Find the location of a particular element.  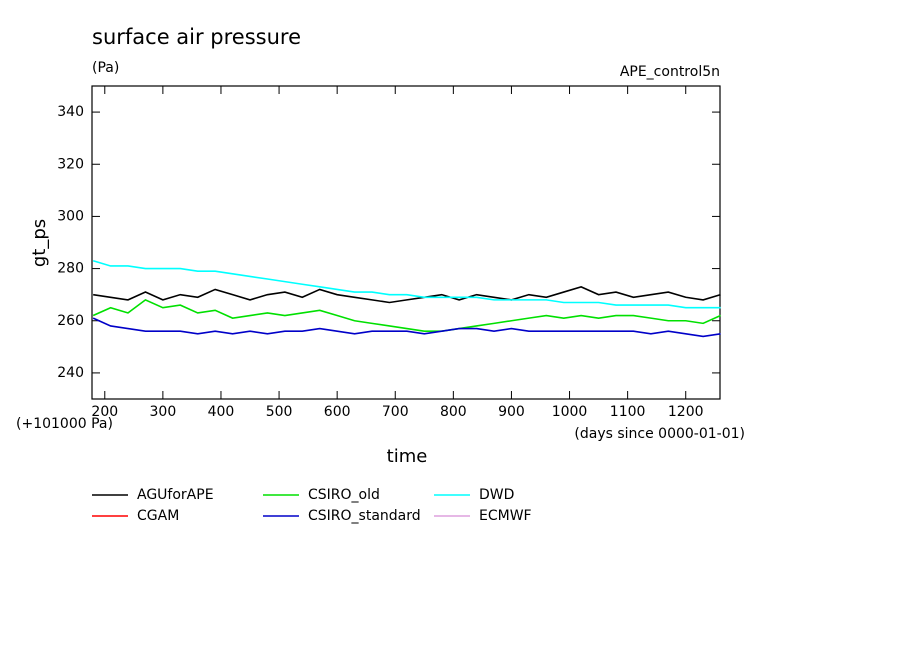

x-tick-label: 800 is located at coordinates (453, 412).